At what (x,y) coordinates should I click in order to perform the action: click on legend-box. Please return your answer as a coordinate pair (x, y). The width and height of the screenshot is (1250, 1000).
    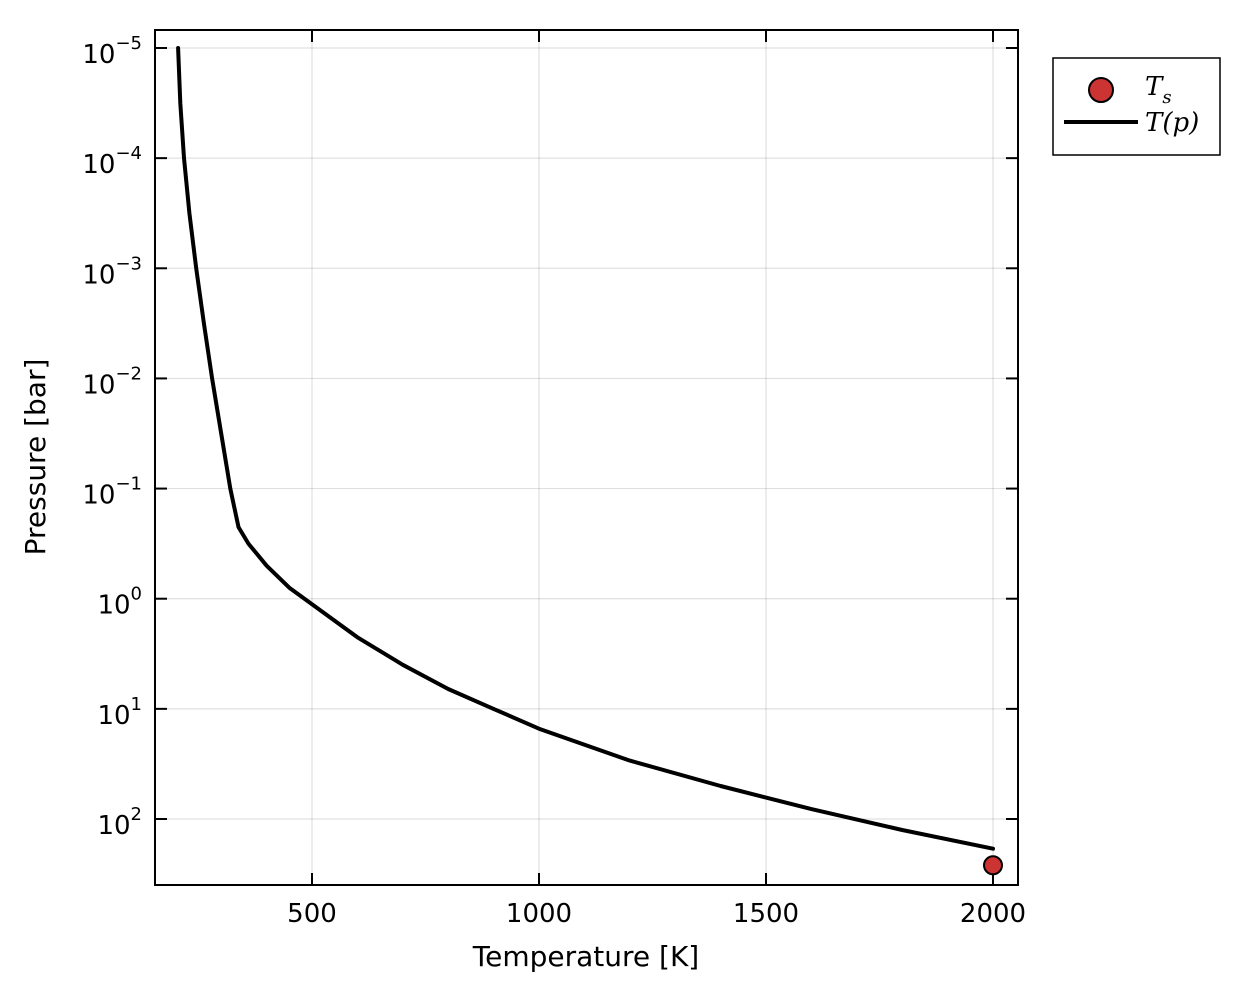
    Looking at the image, I should click on (1136, 106).